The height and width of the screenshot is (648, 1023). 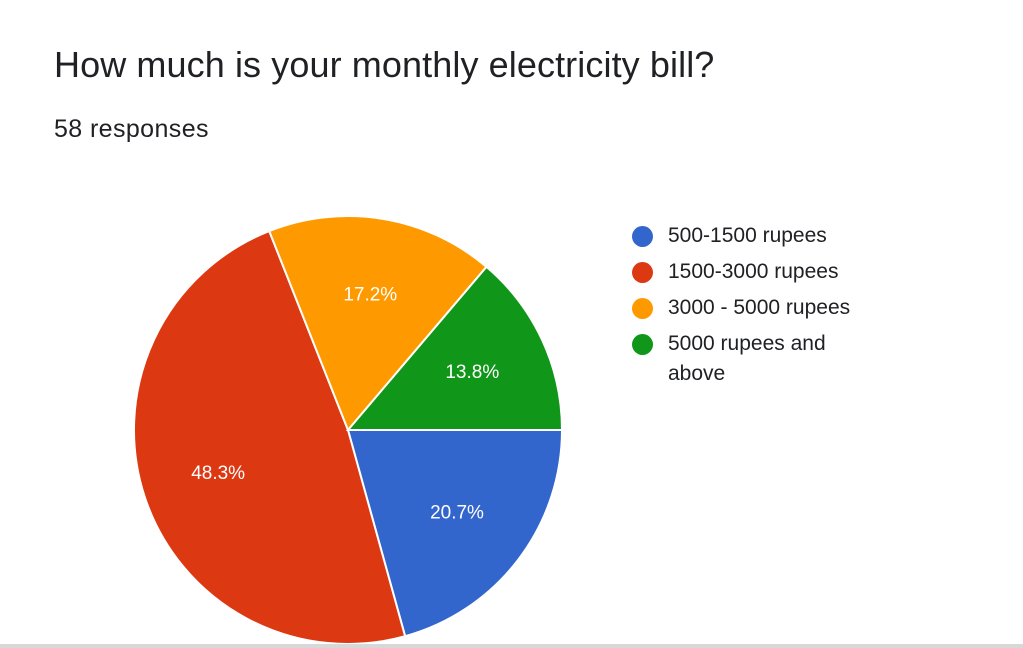 I want to click on bottom-divider, so click(x=511, y=646).